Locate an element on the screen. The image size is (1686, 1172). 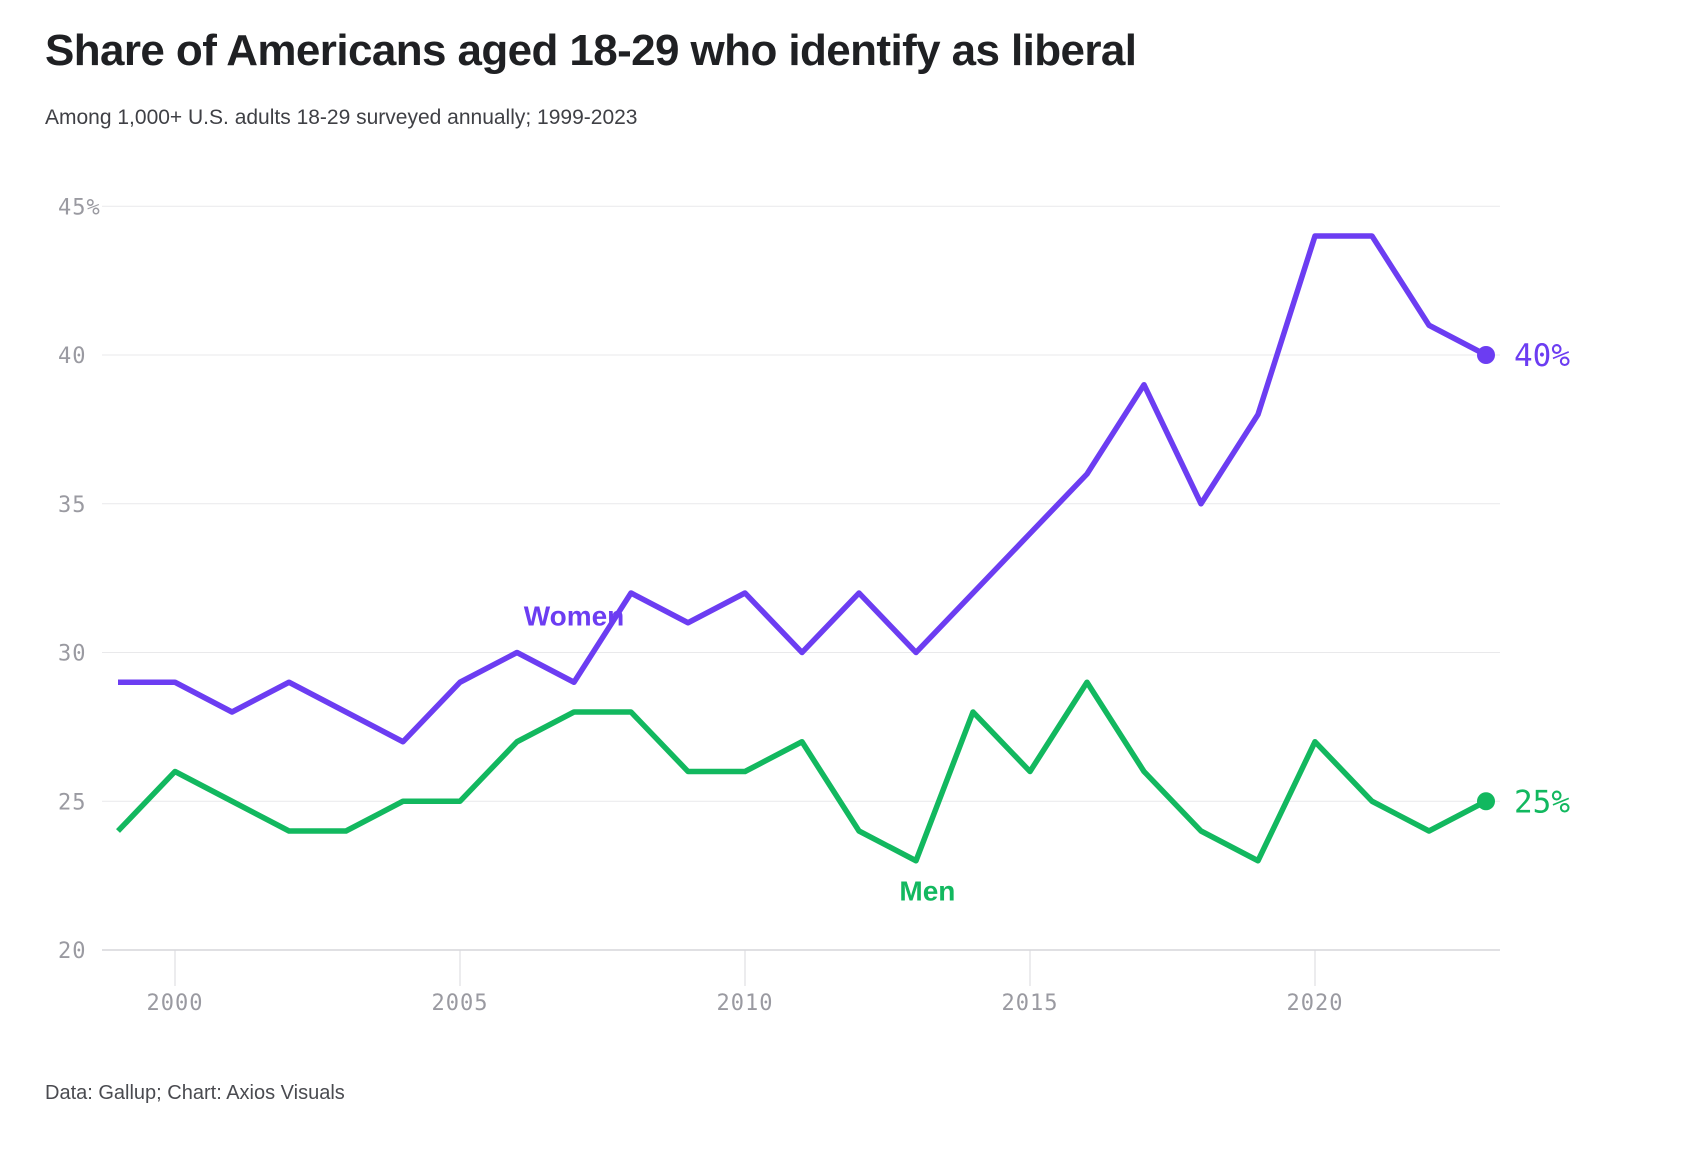
y-tick-label: 25 is located at coordinates (72, 802).